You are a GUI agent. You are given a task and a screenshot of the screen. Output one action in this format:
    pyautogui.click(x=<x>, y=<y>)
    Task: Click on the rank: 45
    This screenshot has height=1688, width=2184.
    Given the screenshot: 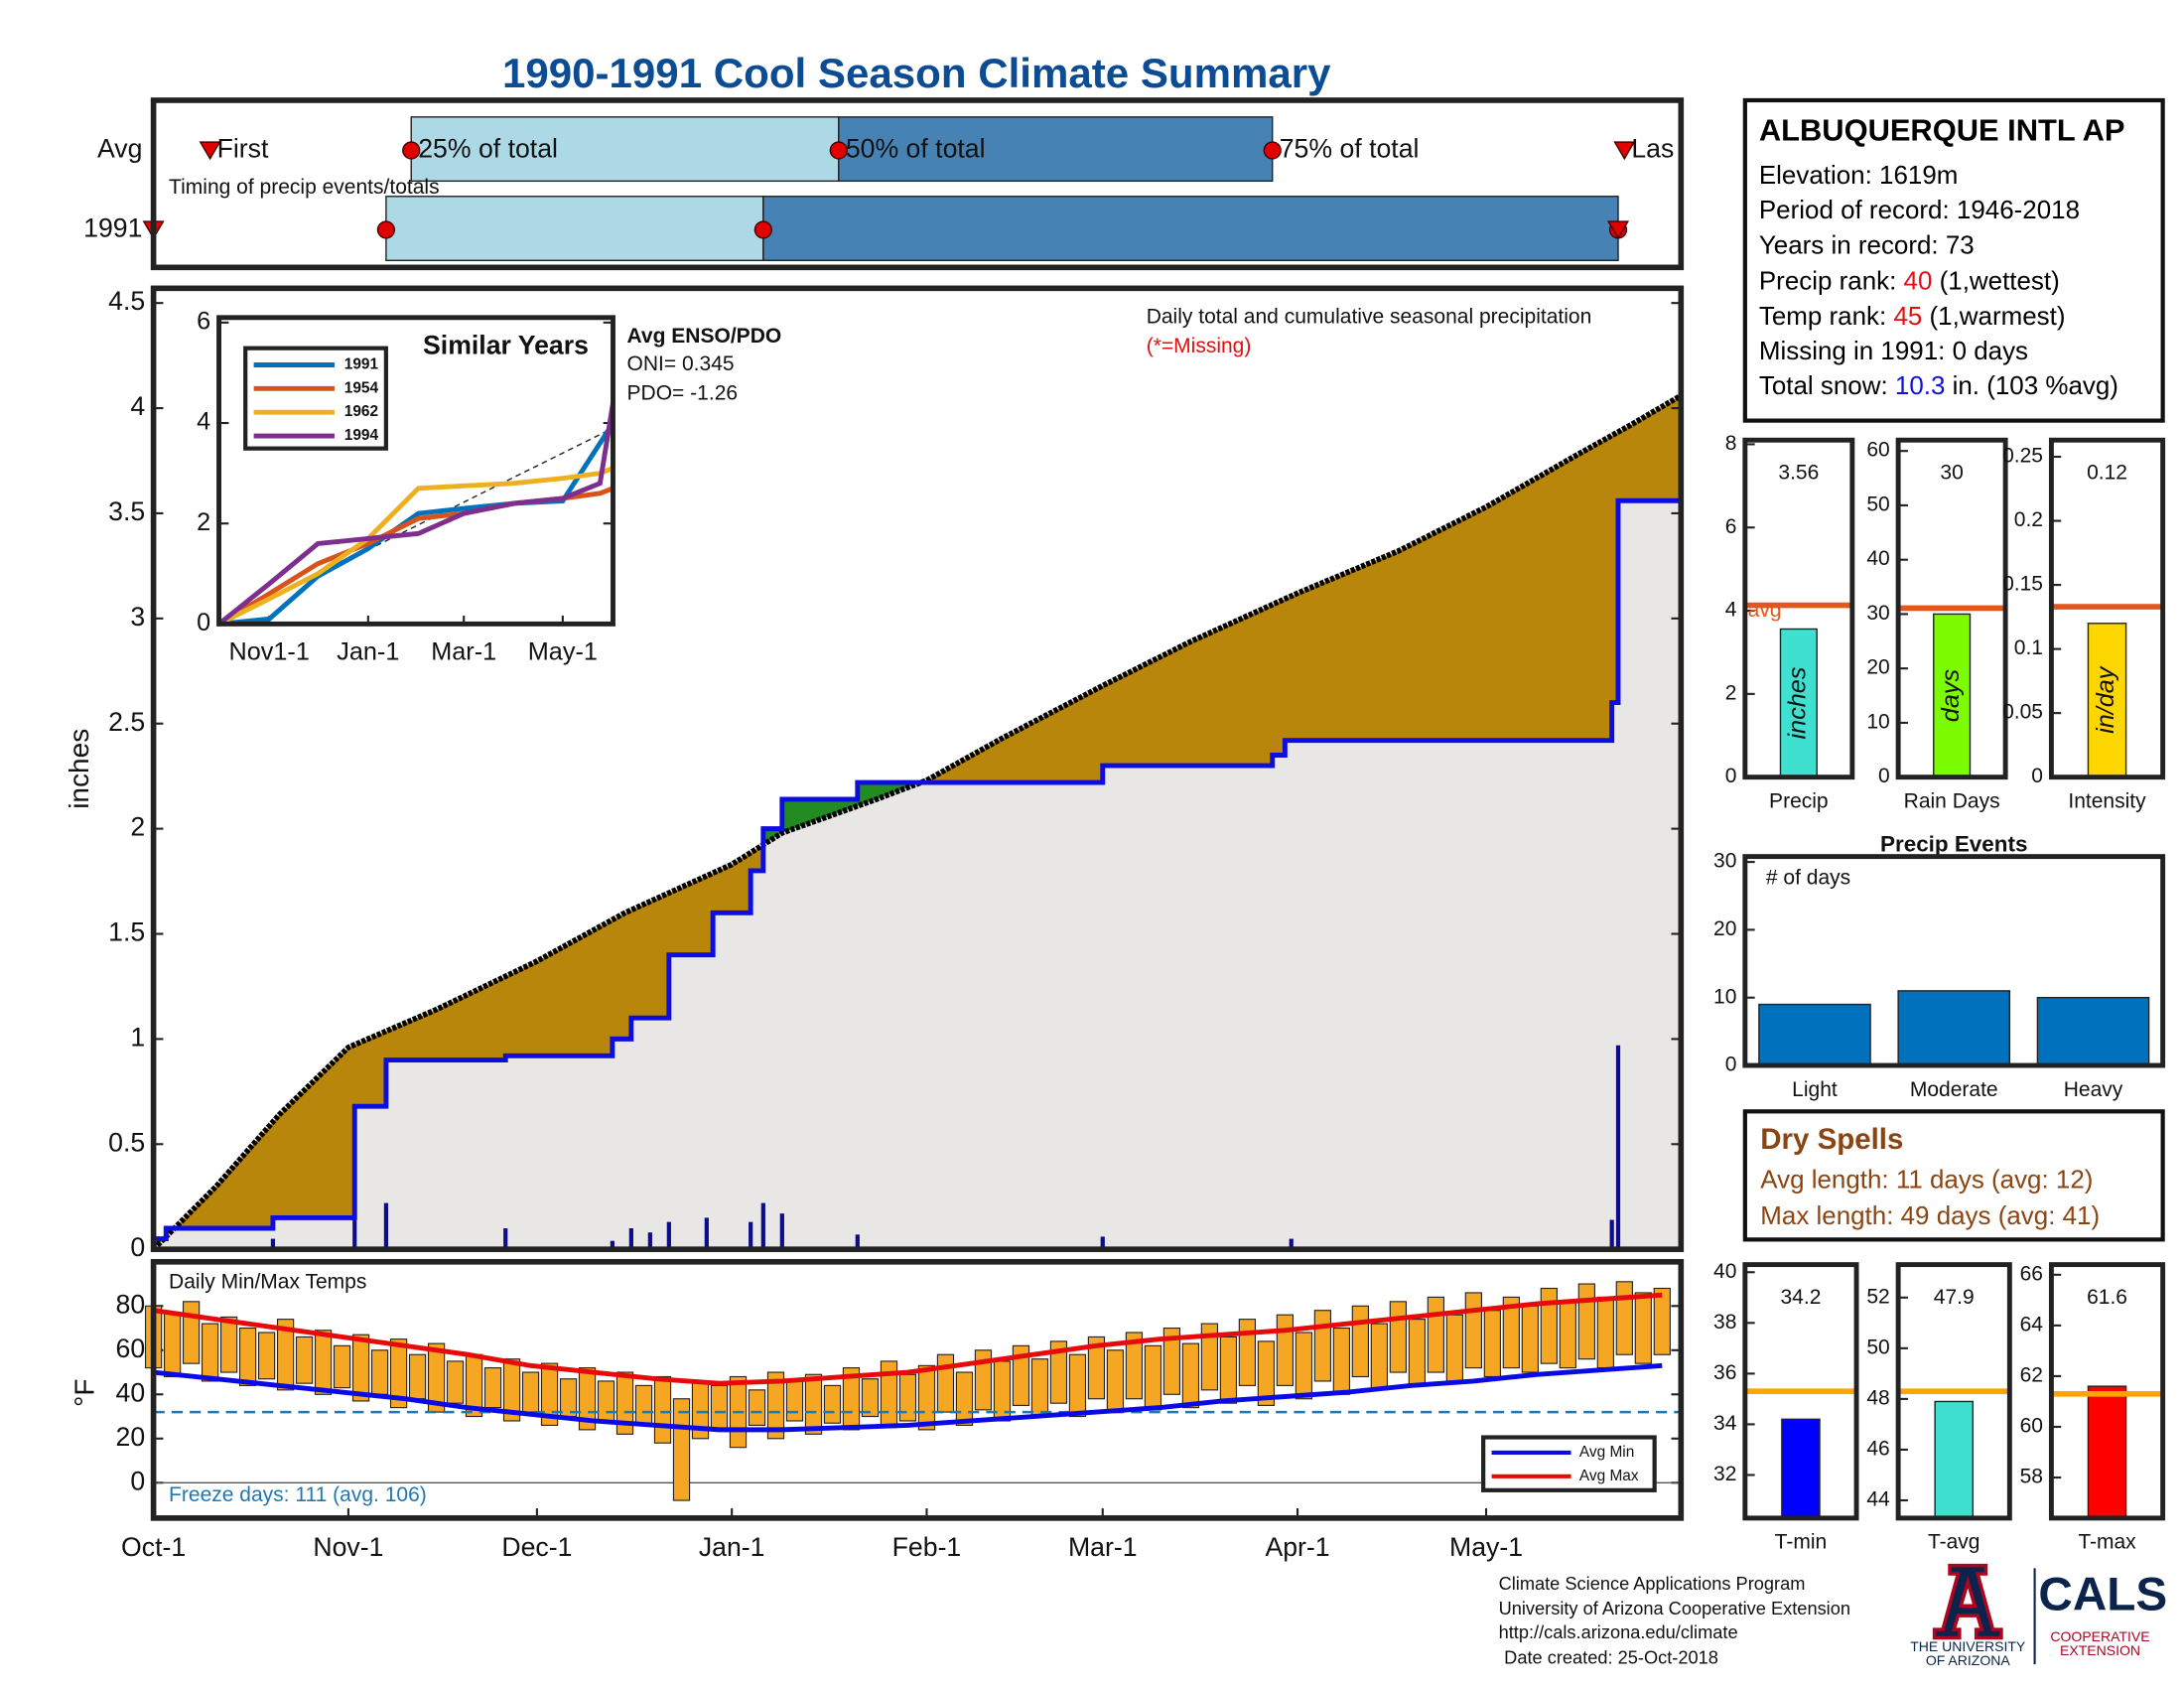 What is the action you would take?
    pyautogui.click(x=1908, y=315)
    